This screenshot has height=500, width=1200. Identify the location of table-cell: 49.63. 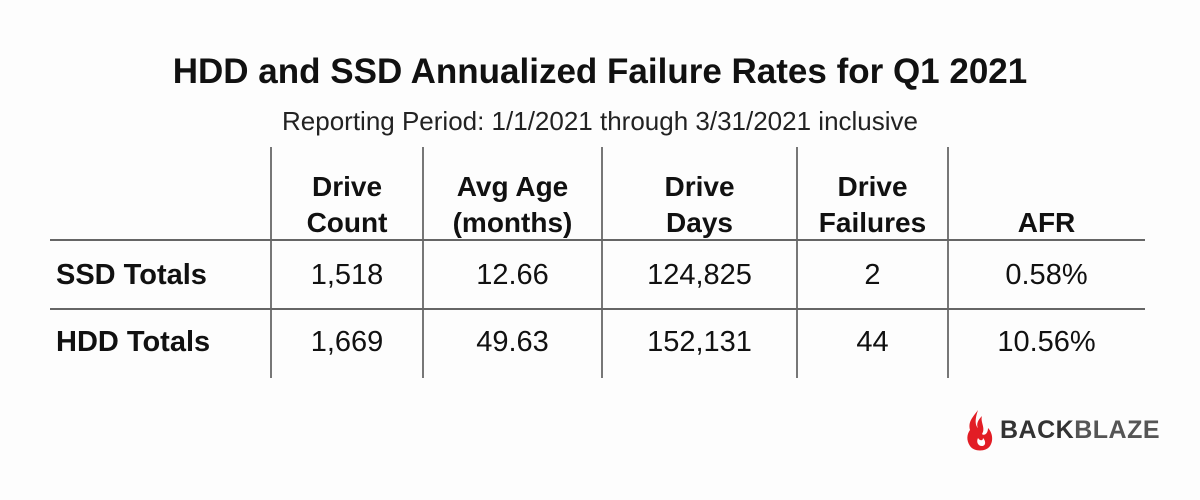
(512, 341).